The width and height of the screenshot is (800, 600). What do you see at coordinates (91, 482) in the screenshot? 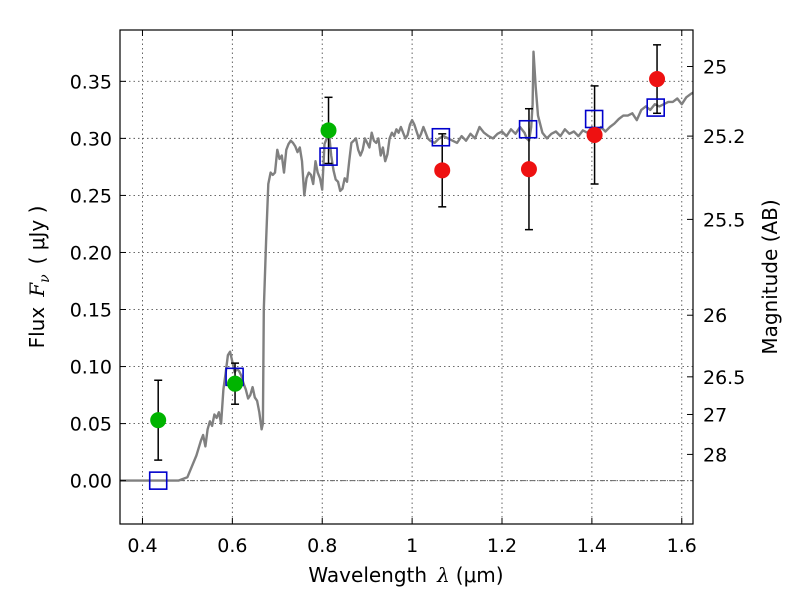
I see `y-tick-label: 0.00` at bounding box center [91, 482].